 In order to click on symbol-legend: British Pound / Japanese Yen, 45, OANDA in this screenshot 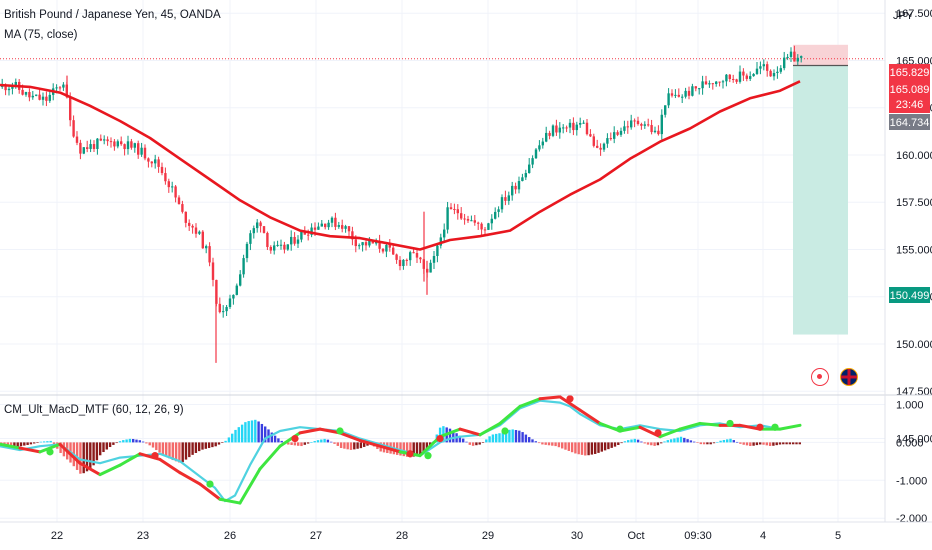, I will do `click(112, 15)`.